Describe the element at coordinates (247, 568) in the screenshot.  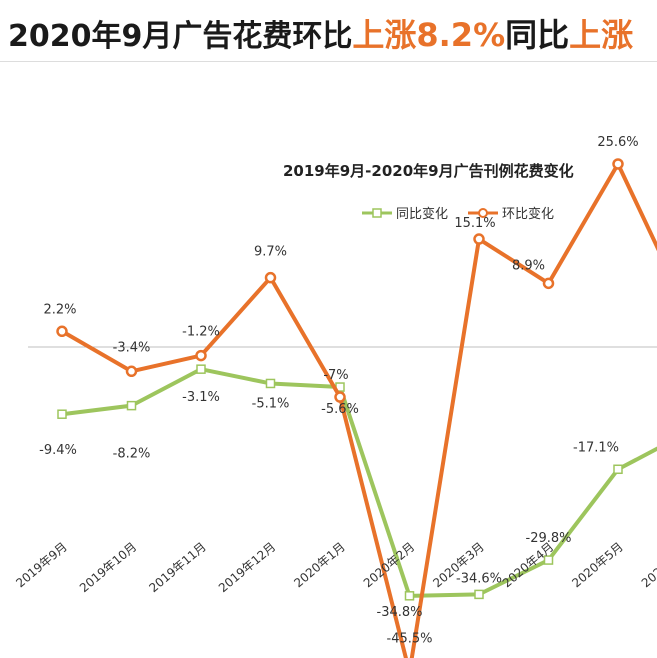
I see `x-tick-label-3: 2019年12月` at that location.